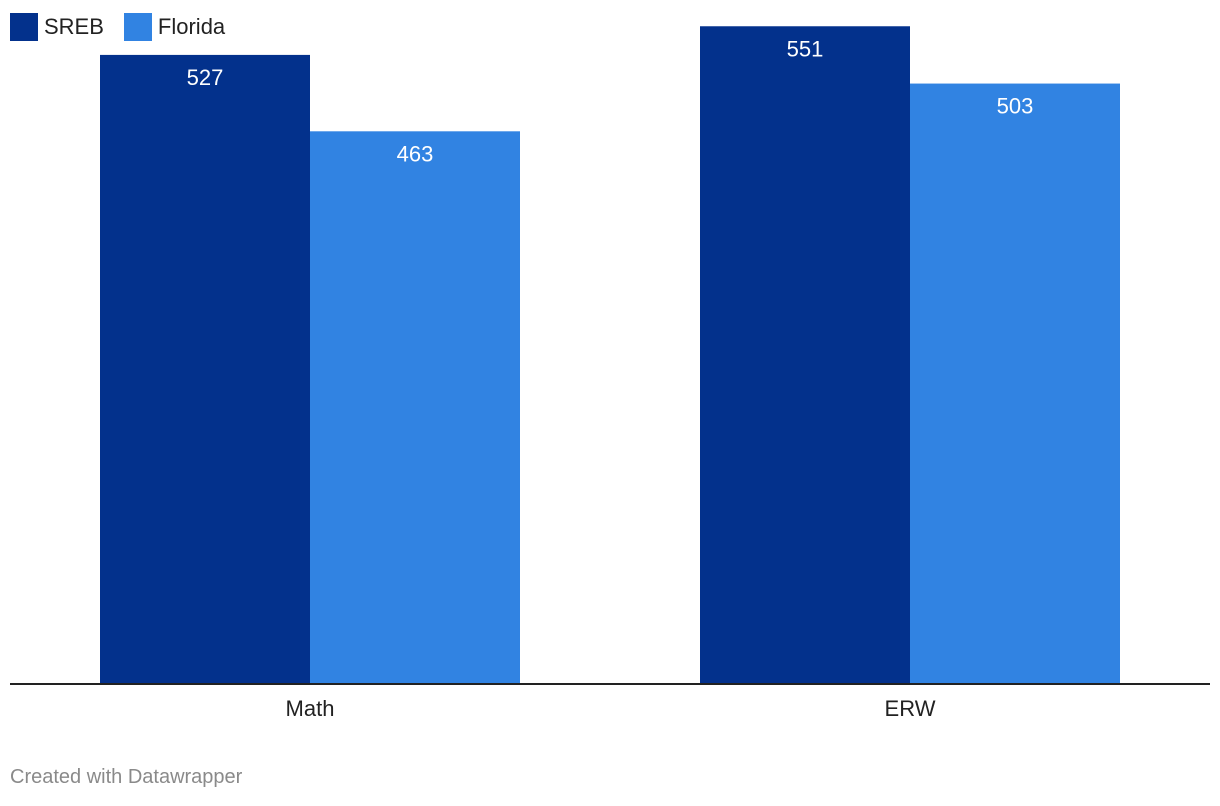  I want to click on data-label-sreb-math: 527, so click(205, 77).